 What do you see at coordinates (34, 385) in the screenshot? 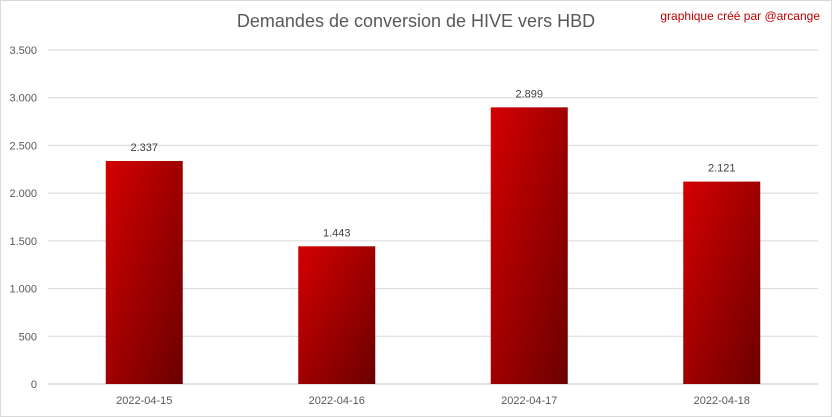
I see `y-tick-label: 0` at bounding box center [34, 385].